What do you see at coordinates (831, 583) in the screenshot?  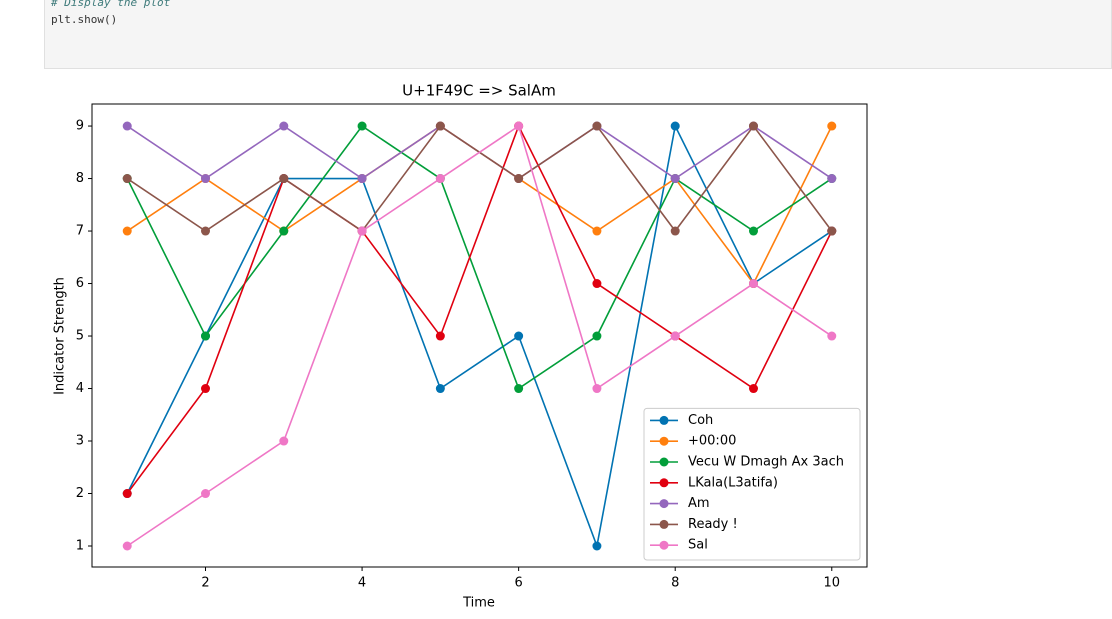 I see `x-tick-label: 10` at bounding box center [831, 583].